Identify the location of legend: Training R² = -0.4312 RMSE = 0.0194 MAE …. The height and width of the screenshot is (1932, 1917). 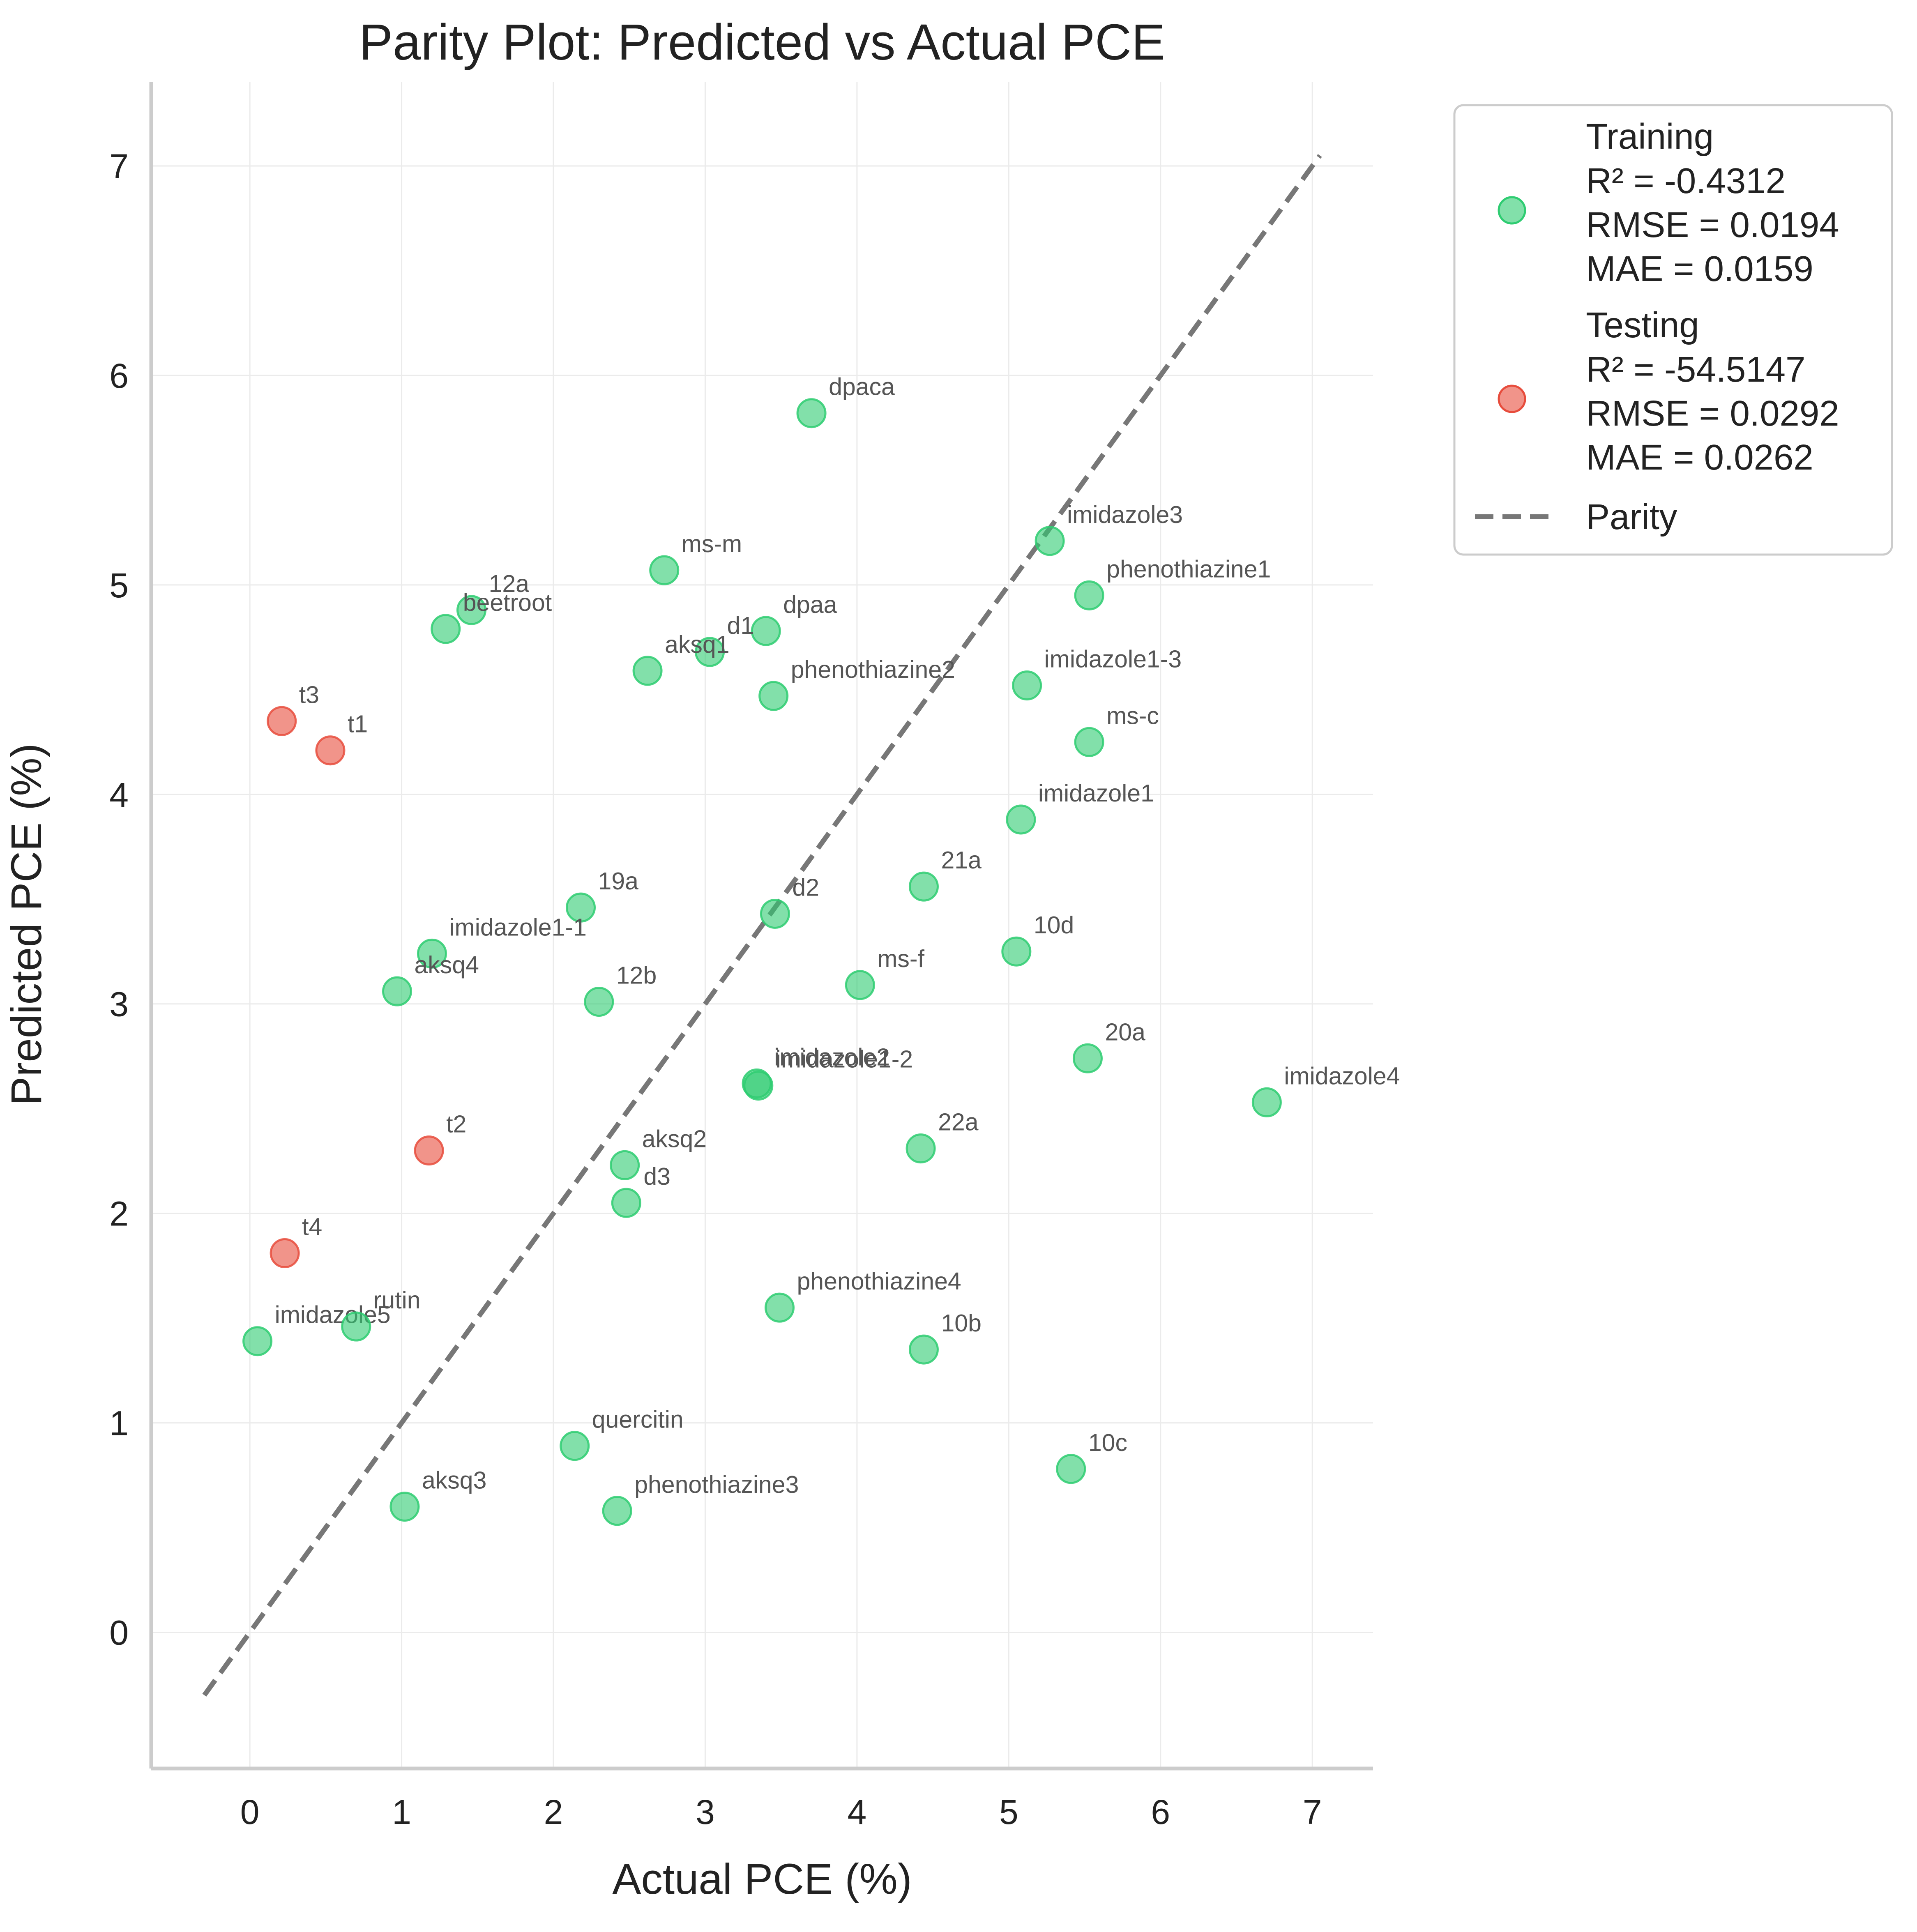
(1673, 330).